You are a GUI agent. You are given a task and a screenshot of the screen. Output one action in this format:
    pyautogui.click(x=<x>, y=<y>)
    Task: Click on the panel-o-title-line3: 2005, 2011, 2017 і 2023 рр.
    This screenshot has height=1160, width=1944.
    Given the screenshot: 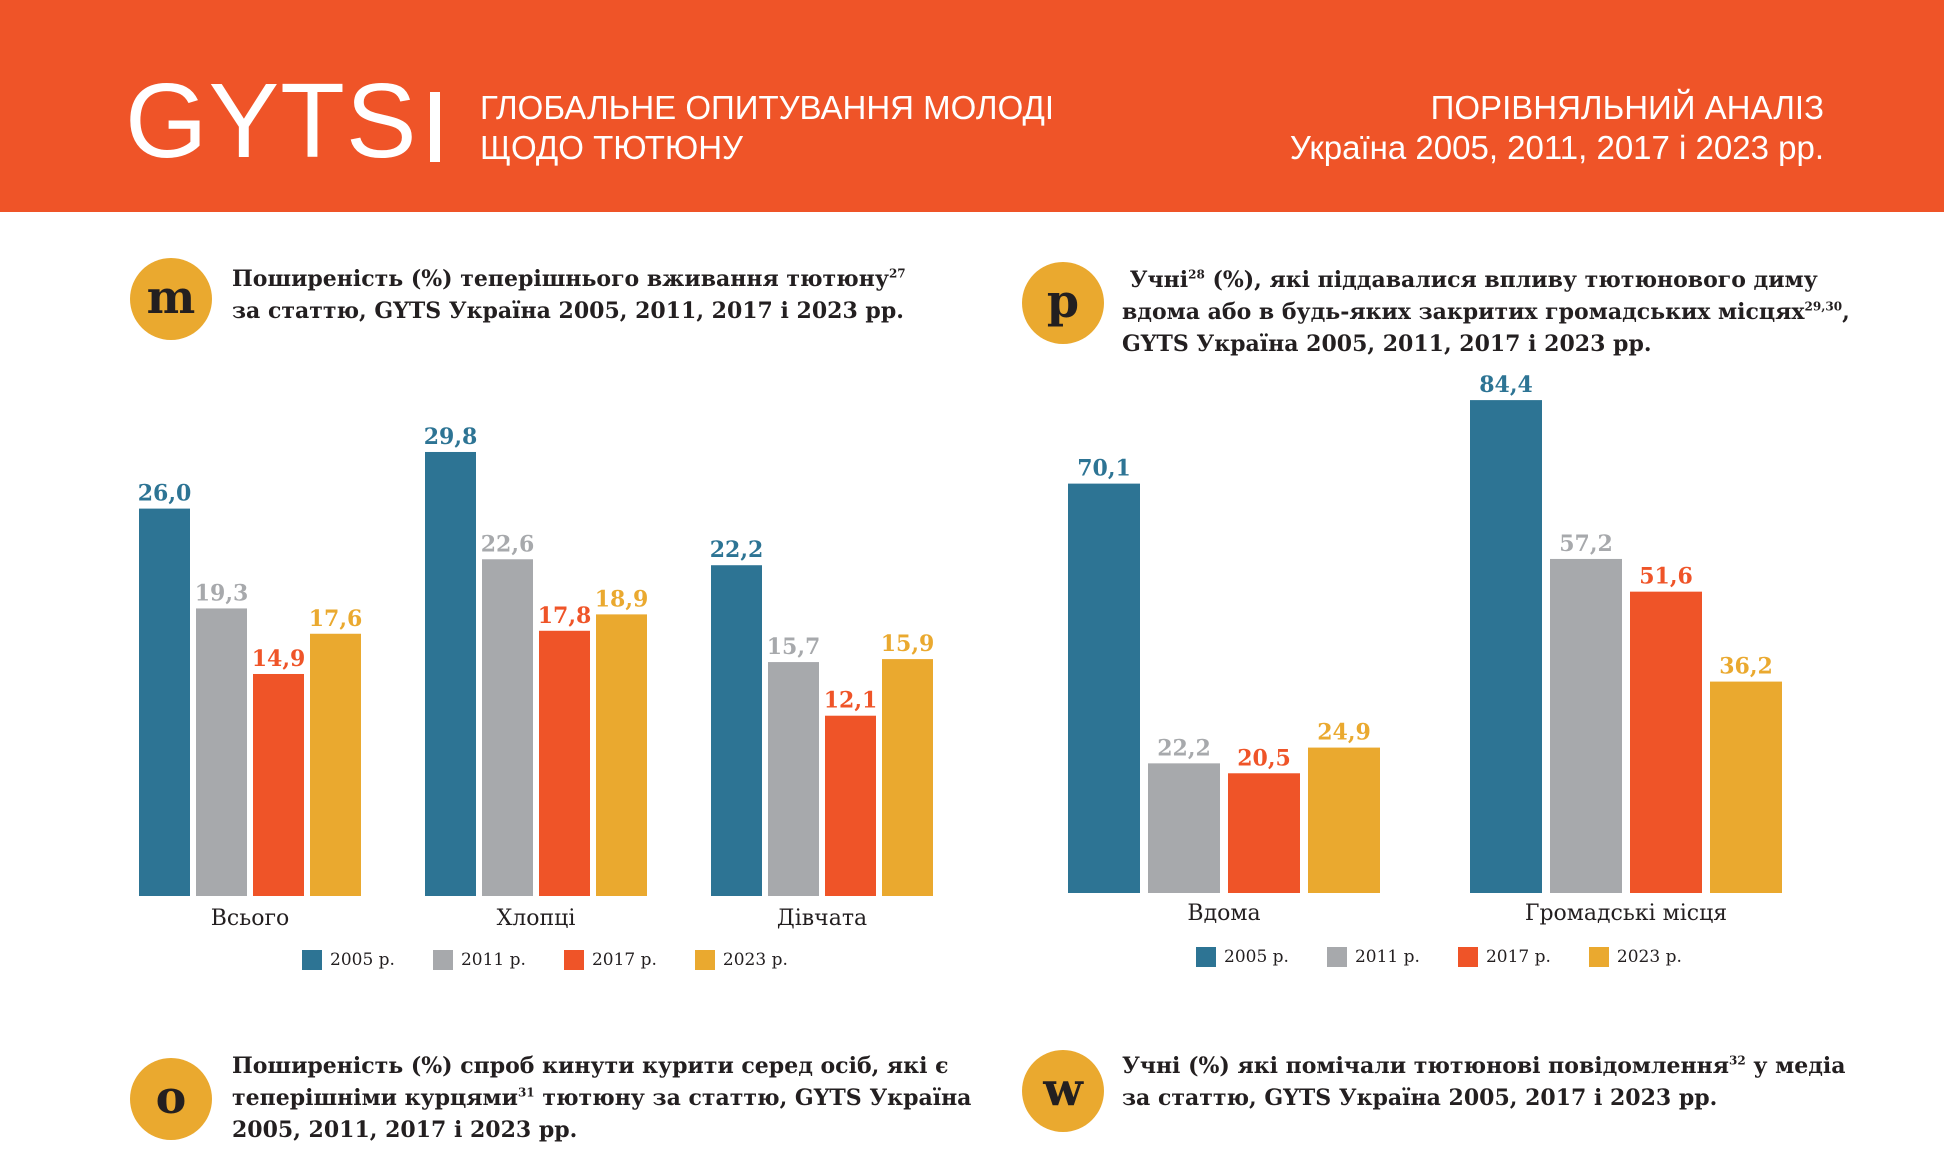 What is the action you would take?
    pyautogui.click(x=405, y=1130)
    